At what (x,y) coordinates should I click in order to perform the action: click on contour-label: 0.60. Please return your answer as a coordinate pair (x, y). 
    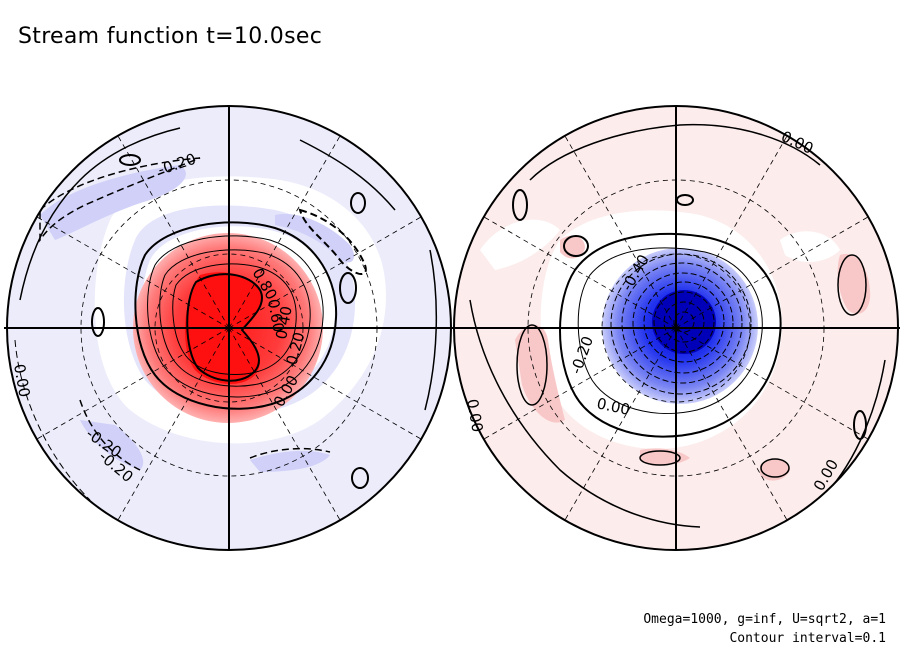
    Looking at the image, I should click on (276, 316).